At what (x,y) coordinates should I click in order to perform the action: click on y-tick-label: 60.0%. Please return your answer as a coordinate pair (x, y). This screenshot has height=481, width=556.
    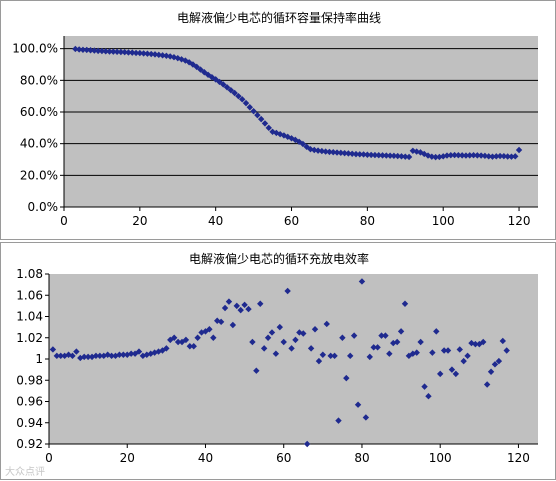
    Looking at the image, I should click on (39, 112).